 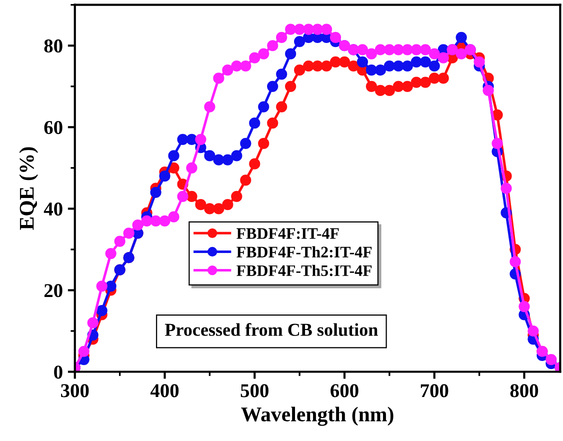 I want to click on y-tick-label: 80, so click(x=53, y=46).